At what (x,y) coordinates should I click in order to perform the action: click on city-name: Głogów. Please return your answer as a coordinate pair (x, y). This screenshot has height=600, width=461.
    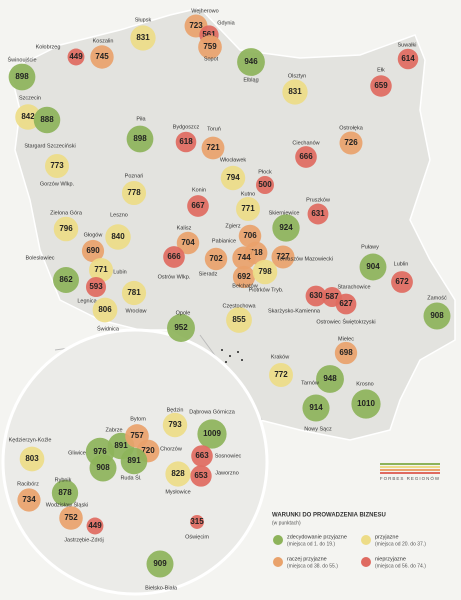
    Looking at the image, I should click on (93, 235).